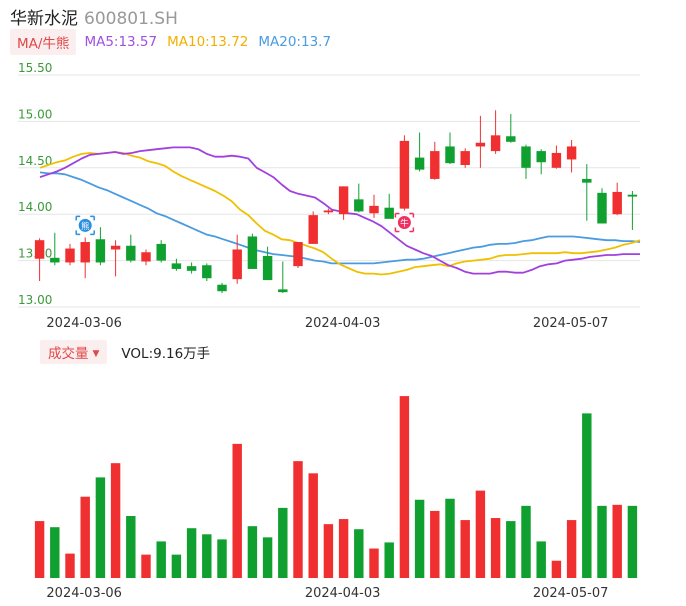  What do you see at coordinates (44, 19) in the screenshot?
I see `stock-name: 华新水泥` at bounding box center [44, 19].